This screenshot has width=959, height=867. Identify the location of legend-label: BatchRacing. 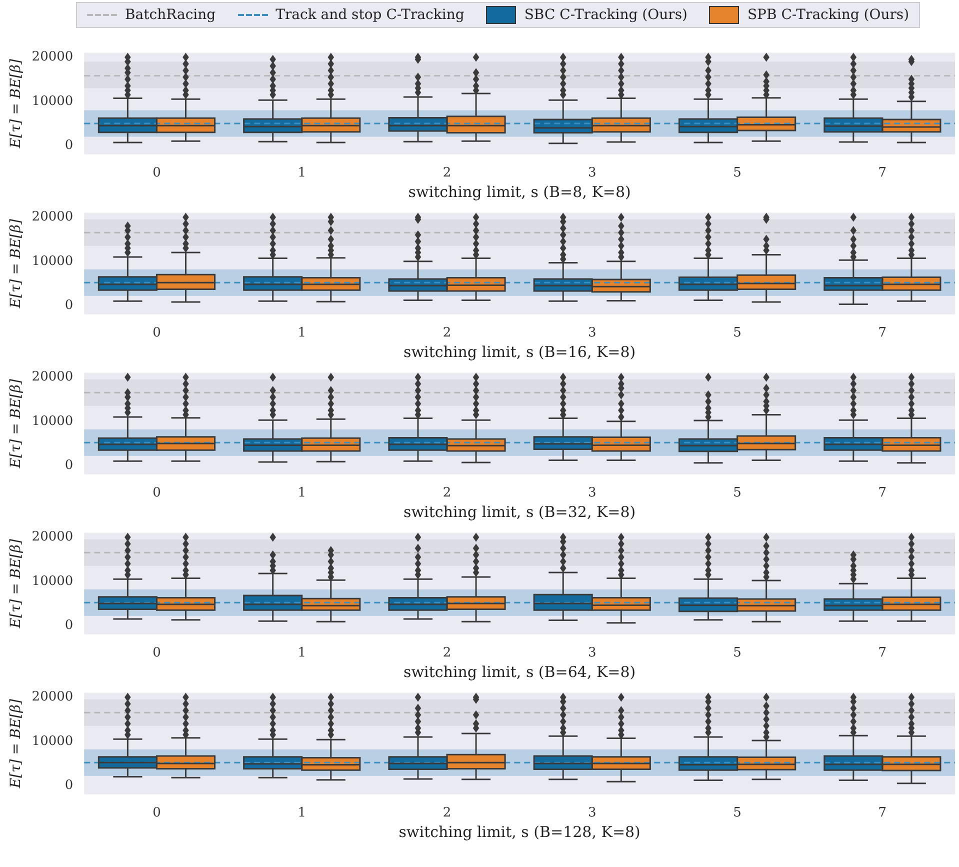
(170, 15).